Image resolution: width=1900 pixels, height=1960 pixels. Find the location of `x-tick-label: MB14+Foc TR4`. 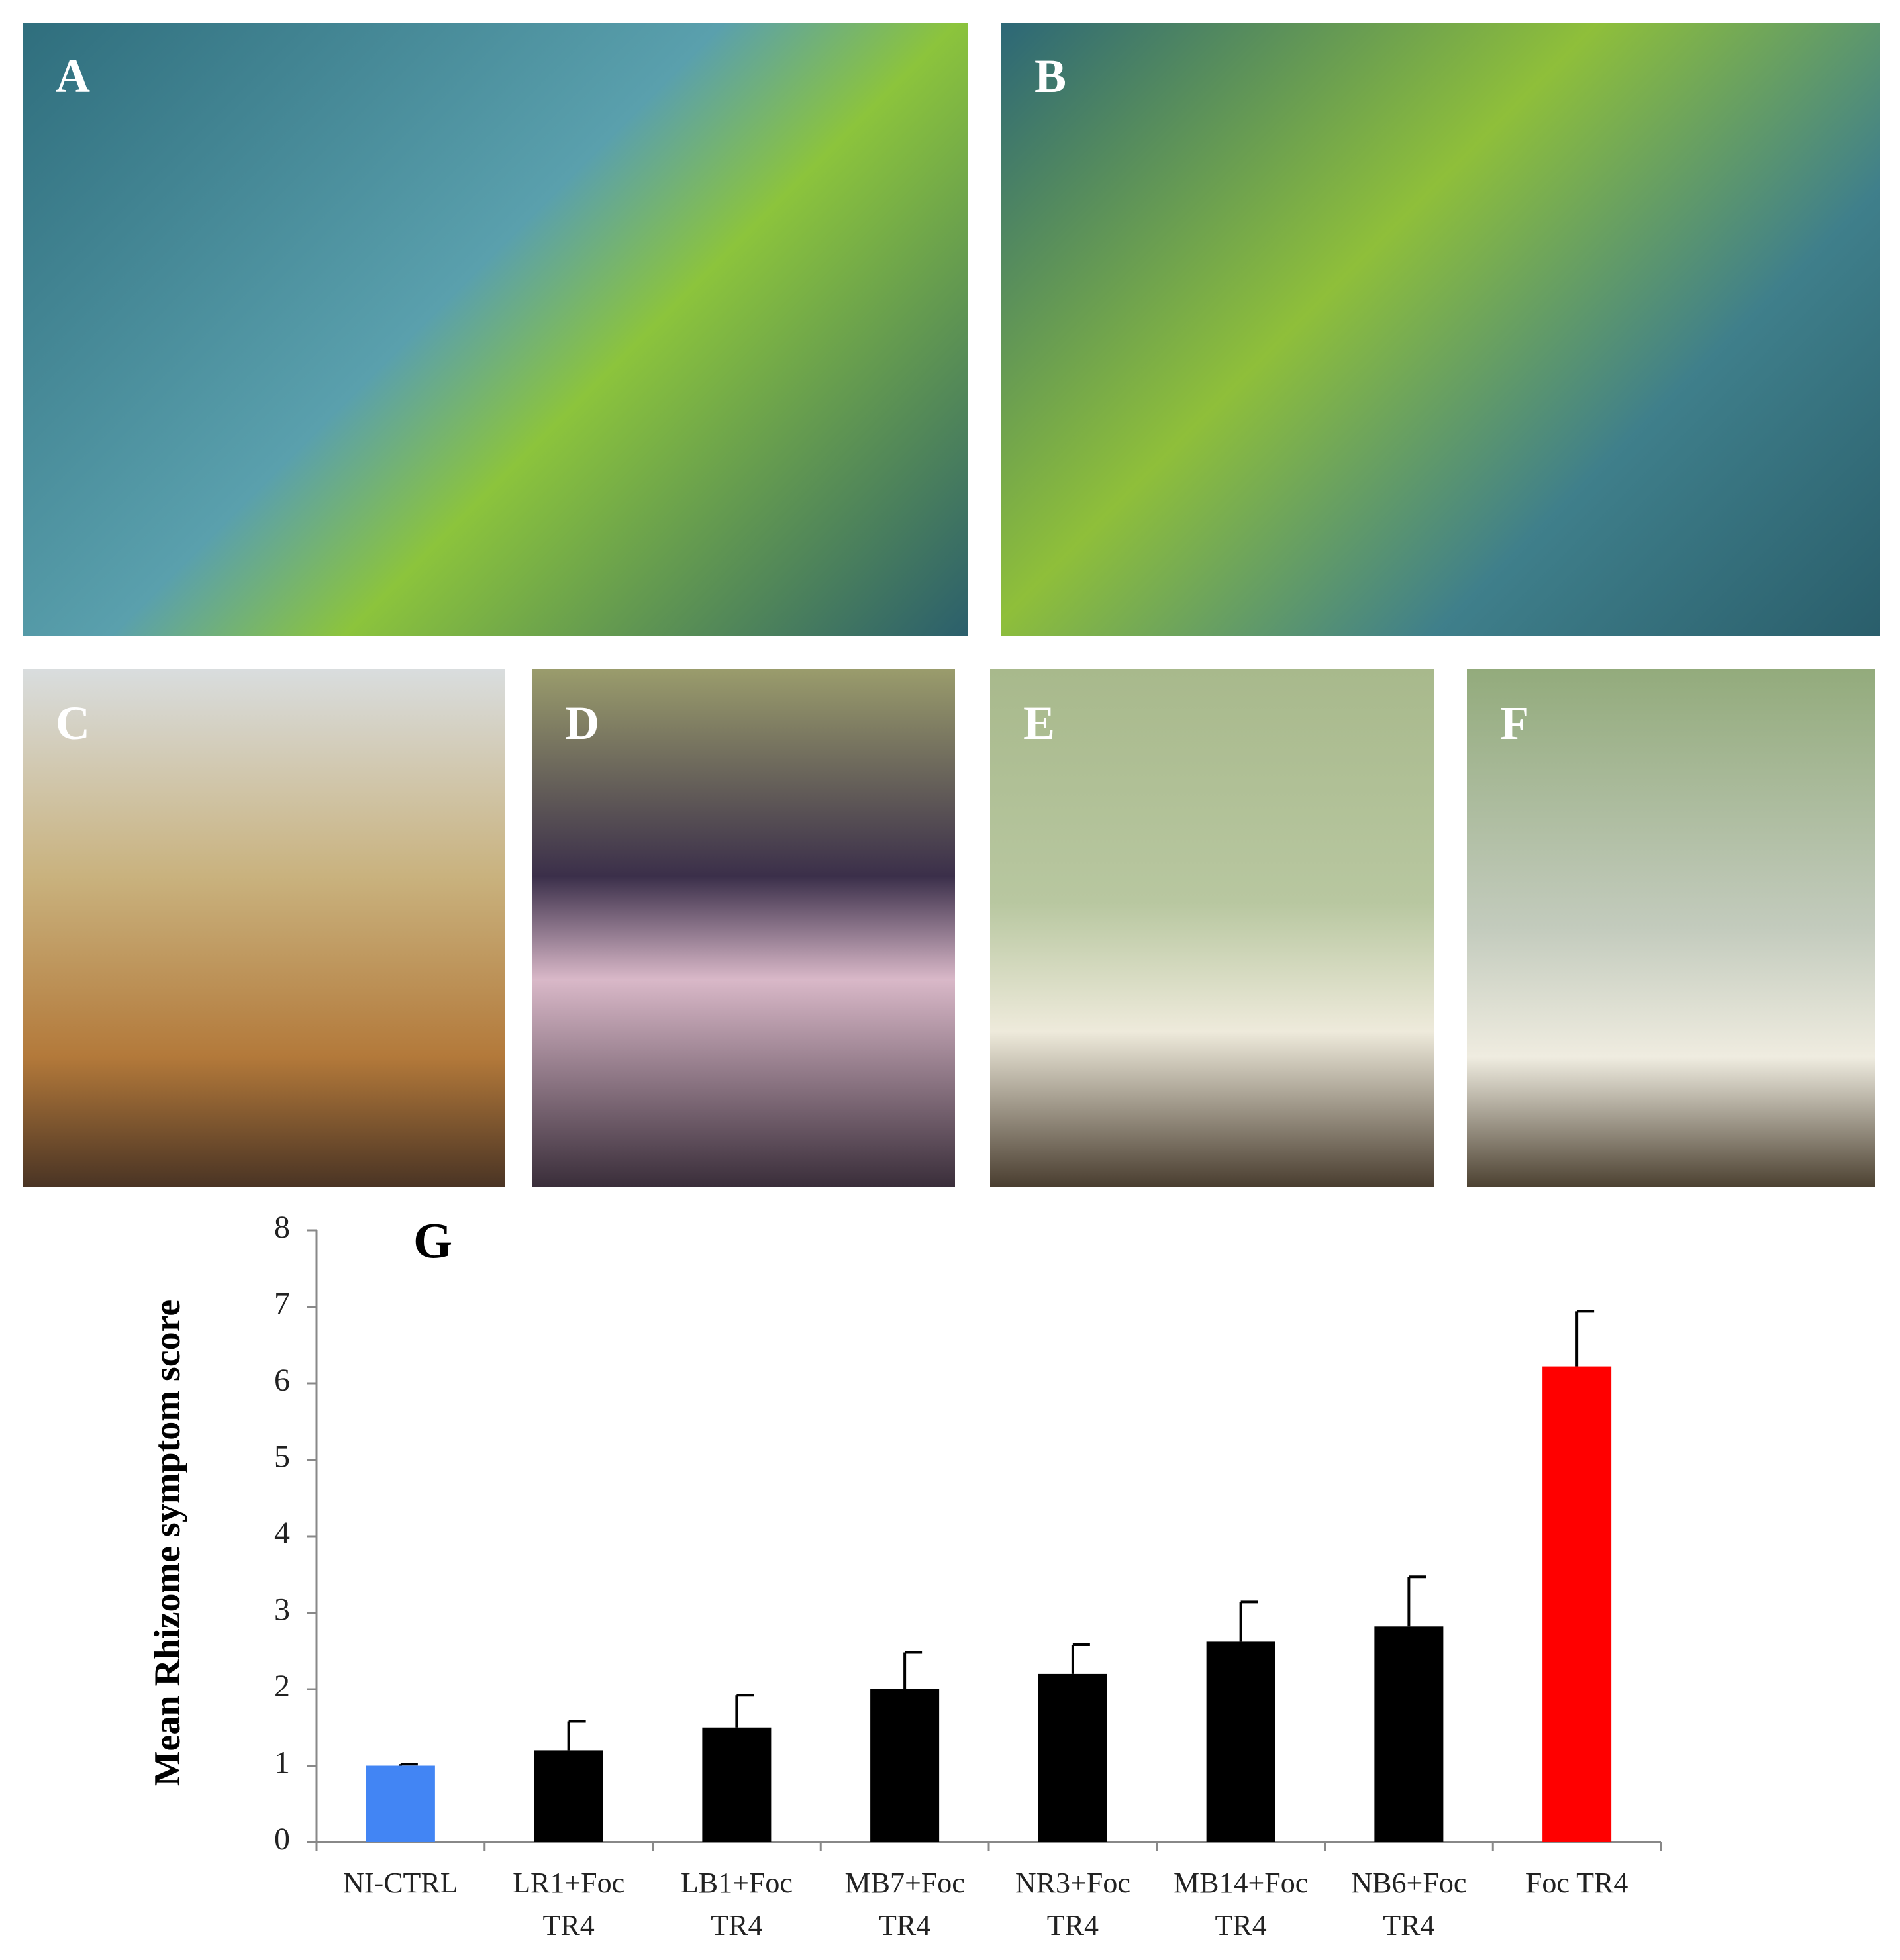

x-tick-label: MB14+Foc TR4 is located at coordinates (1241, 1904).